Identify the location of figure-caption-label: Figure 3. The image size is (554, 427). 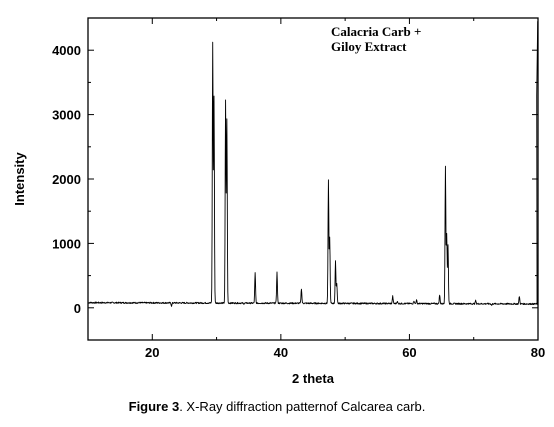
(154, 406).